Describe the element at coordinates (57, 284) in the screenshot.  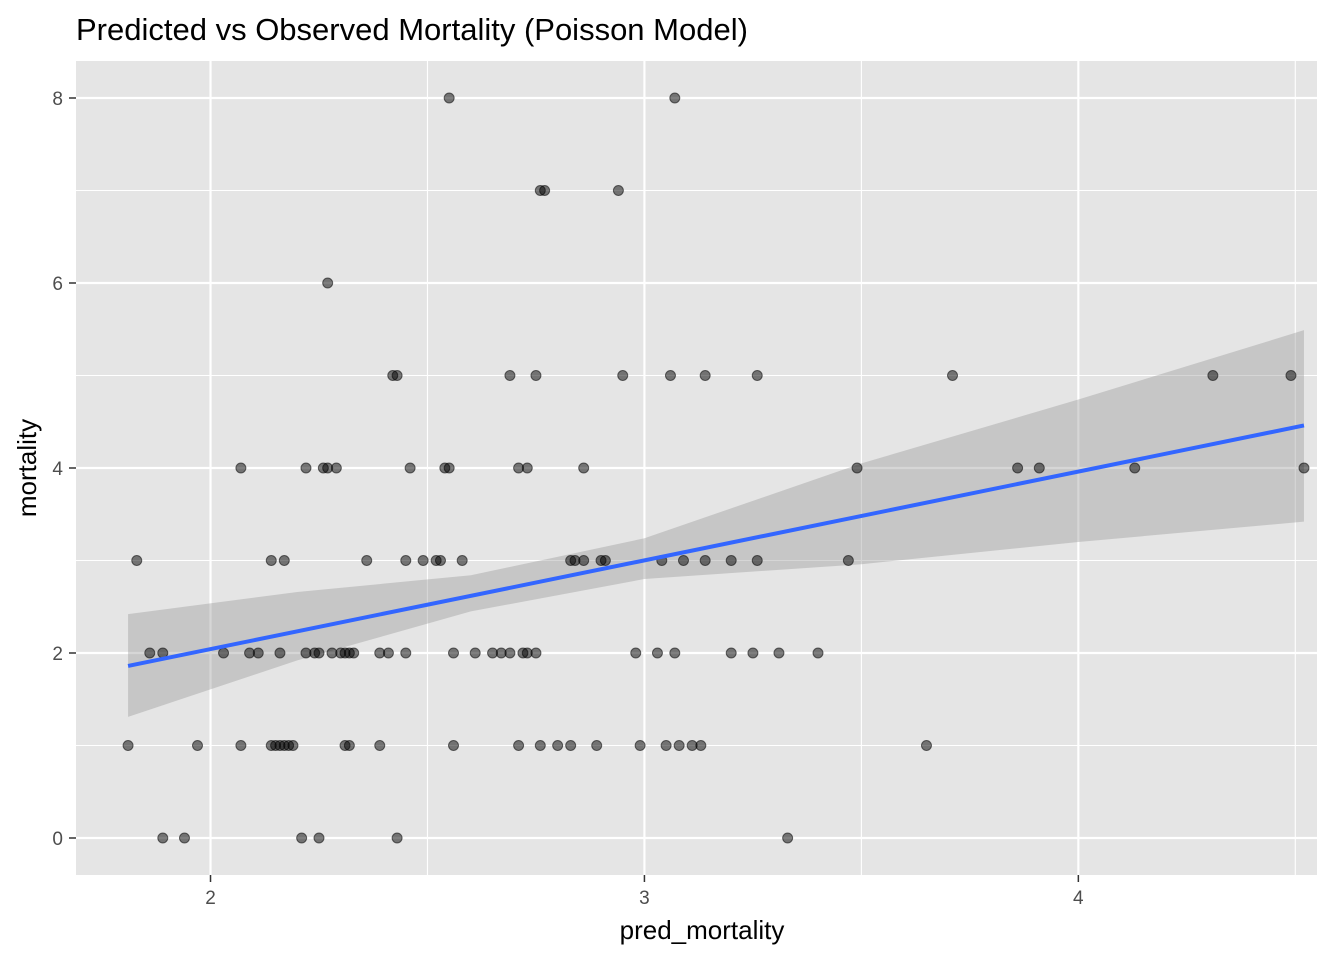
I see `y-tick-label: 6` at that location.